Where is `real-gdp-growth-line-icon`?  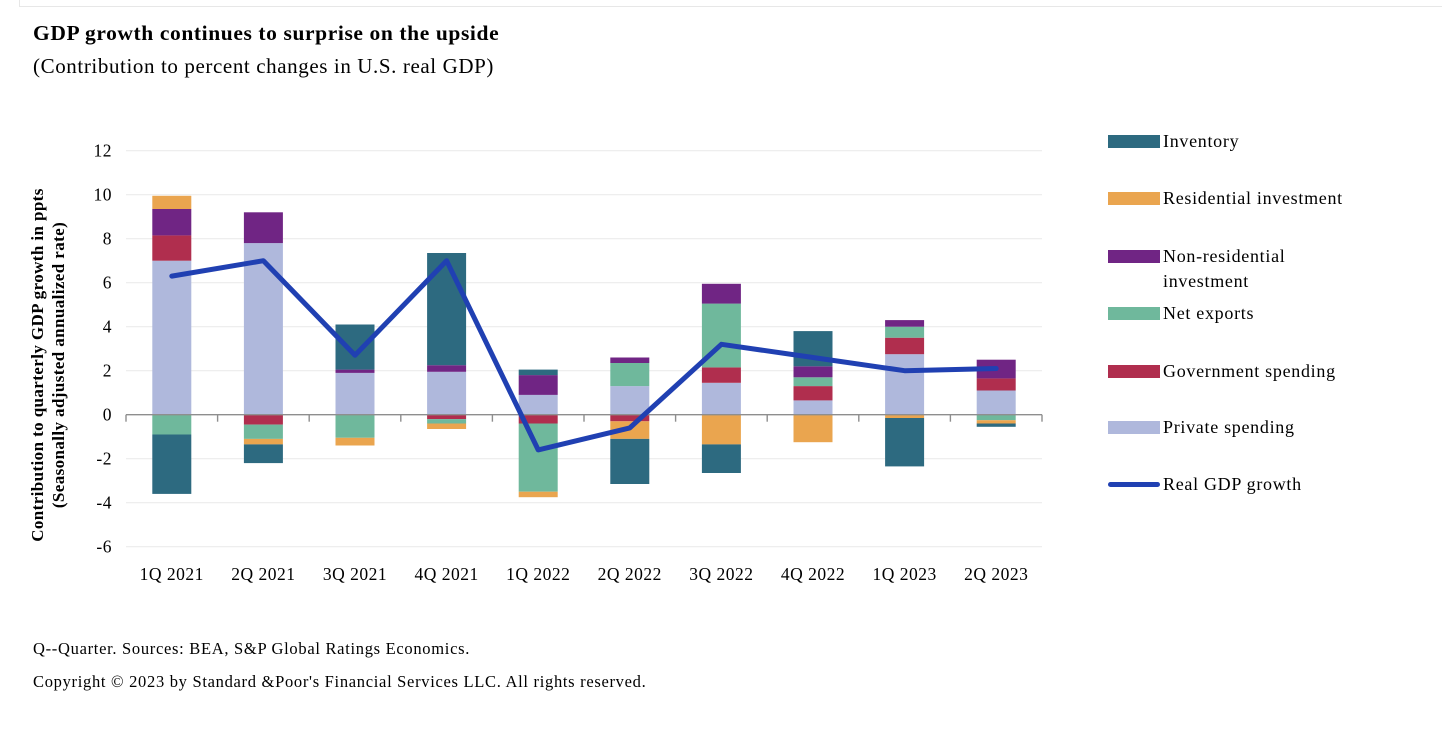 real-gdp-growth-line-icon is located at coordinates (1134, 484).